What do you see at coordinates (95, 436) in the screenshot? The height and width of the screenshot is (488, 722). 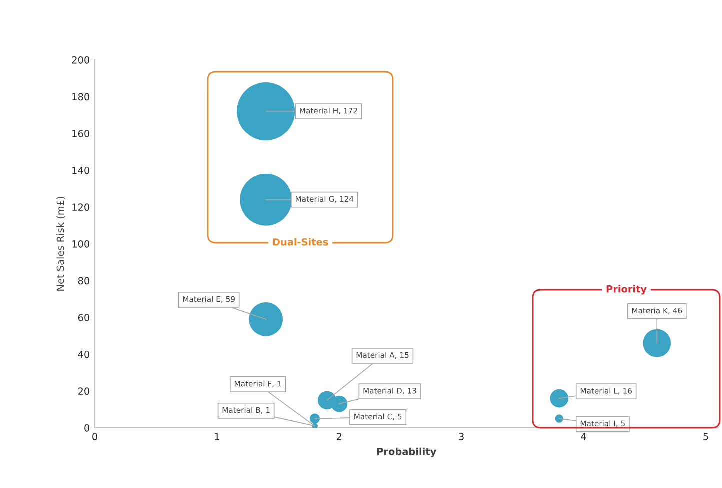 I see `x-tick-label: 0` at bounding box center [95, 436].